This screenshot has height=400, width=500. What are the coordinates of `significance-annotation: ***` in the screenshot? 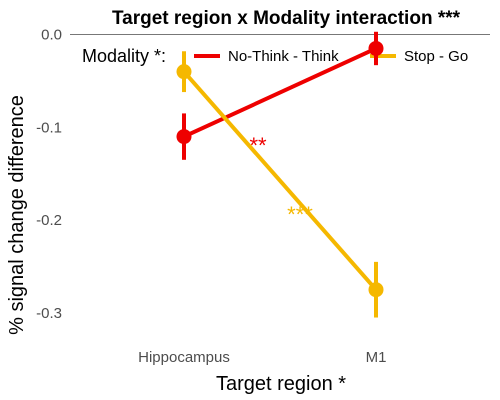 It's located at (300, 214).